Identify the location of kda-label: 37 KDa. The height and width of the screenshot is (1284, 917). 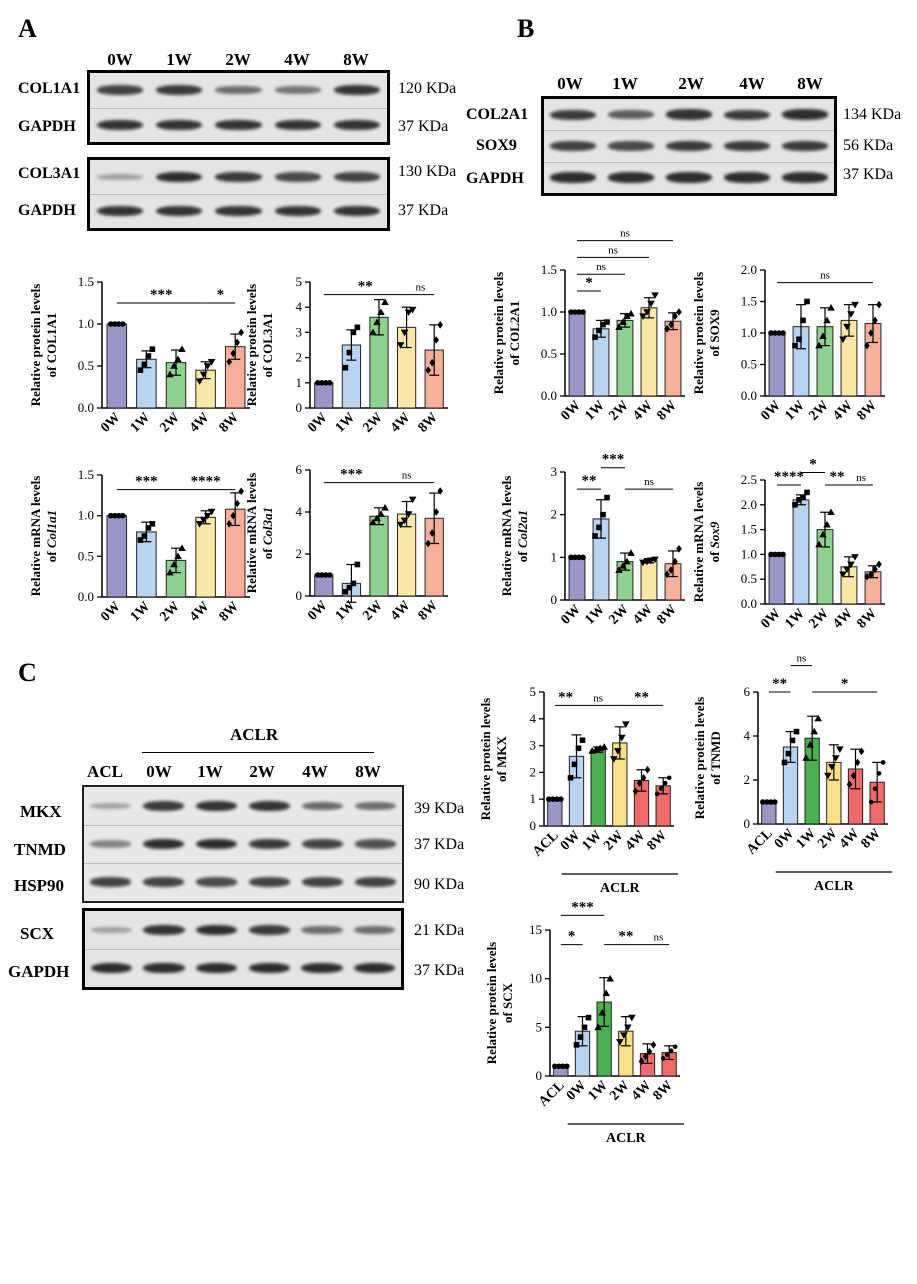
(868, 174).